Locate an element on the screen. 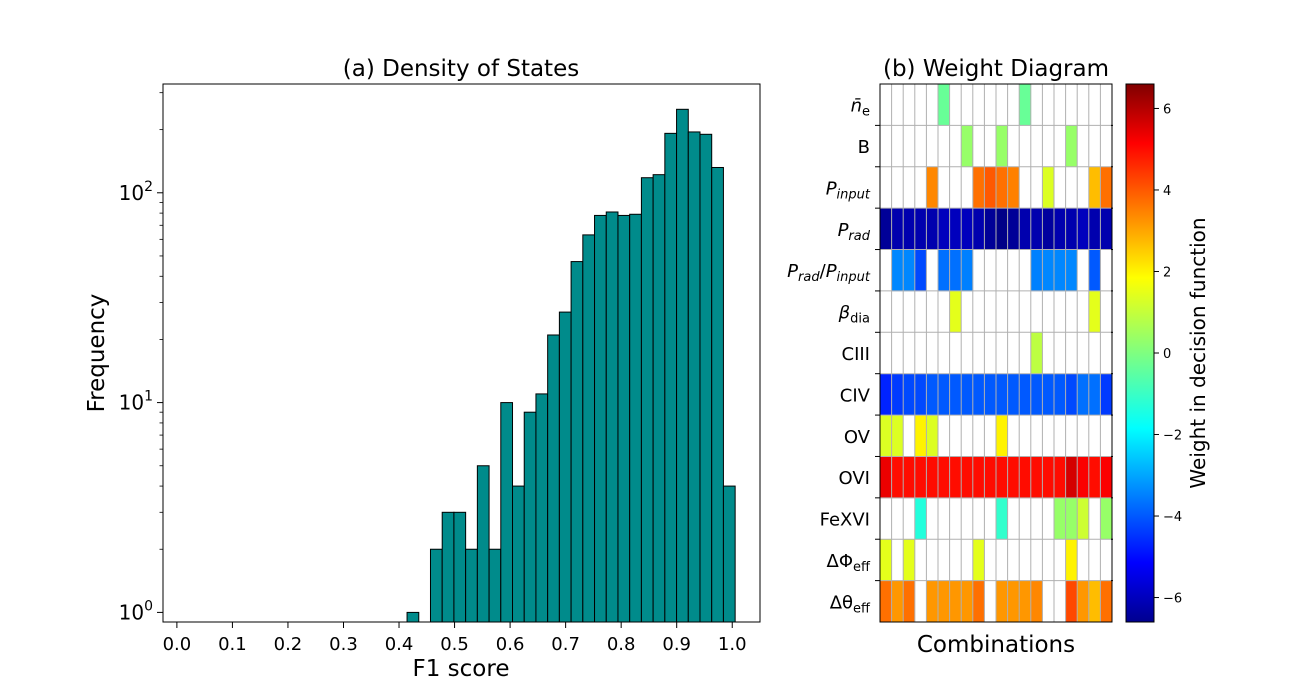 Image resolution: width=1300 pixels, height=700 pixels. x-tick-label: 0.3 is located at coordinates (343, 644).